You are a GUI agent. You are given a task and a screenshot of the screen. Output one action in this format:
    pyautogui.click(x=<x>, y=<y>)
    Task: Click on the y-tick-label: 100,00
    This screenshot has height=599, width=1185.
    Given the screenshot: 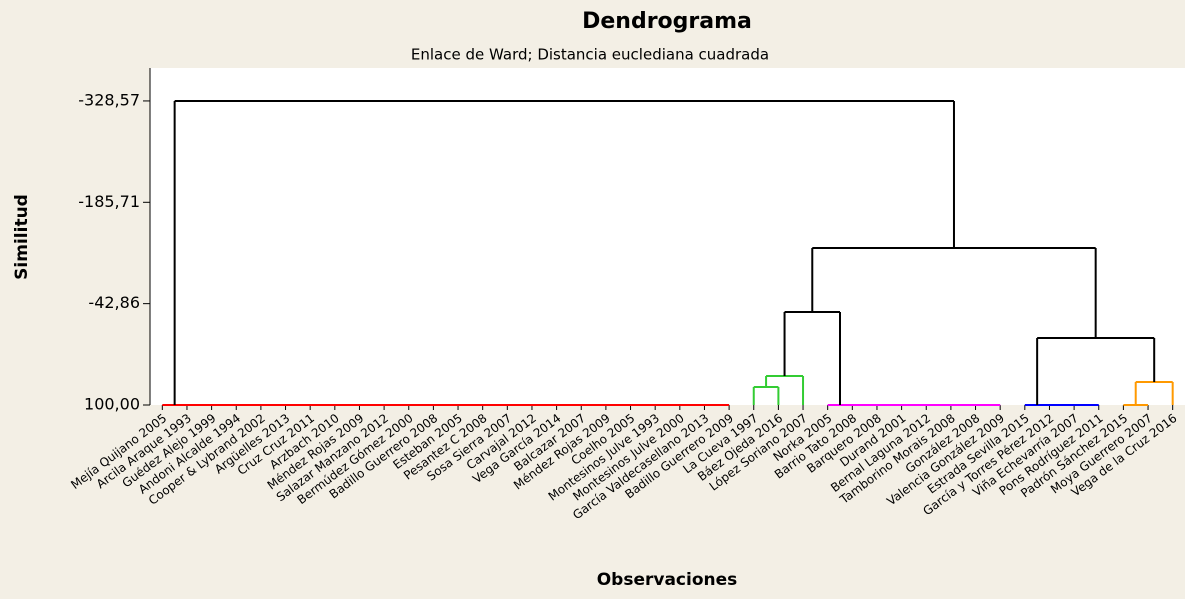 What is the action you would take?
    pyautogui.click(x=112, y=404)
    